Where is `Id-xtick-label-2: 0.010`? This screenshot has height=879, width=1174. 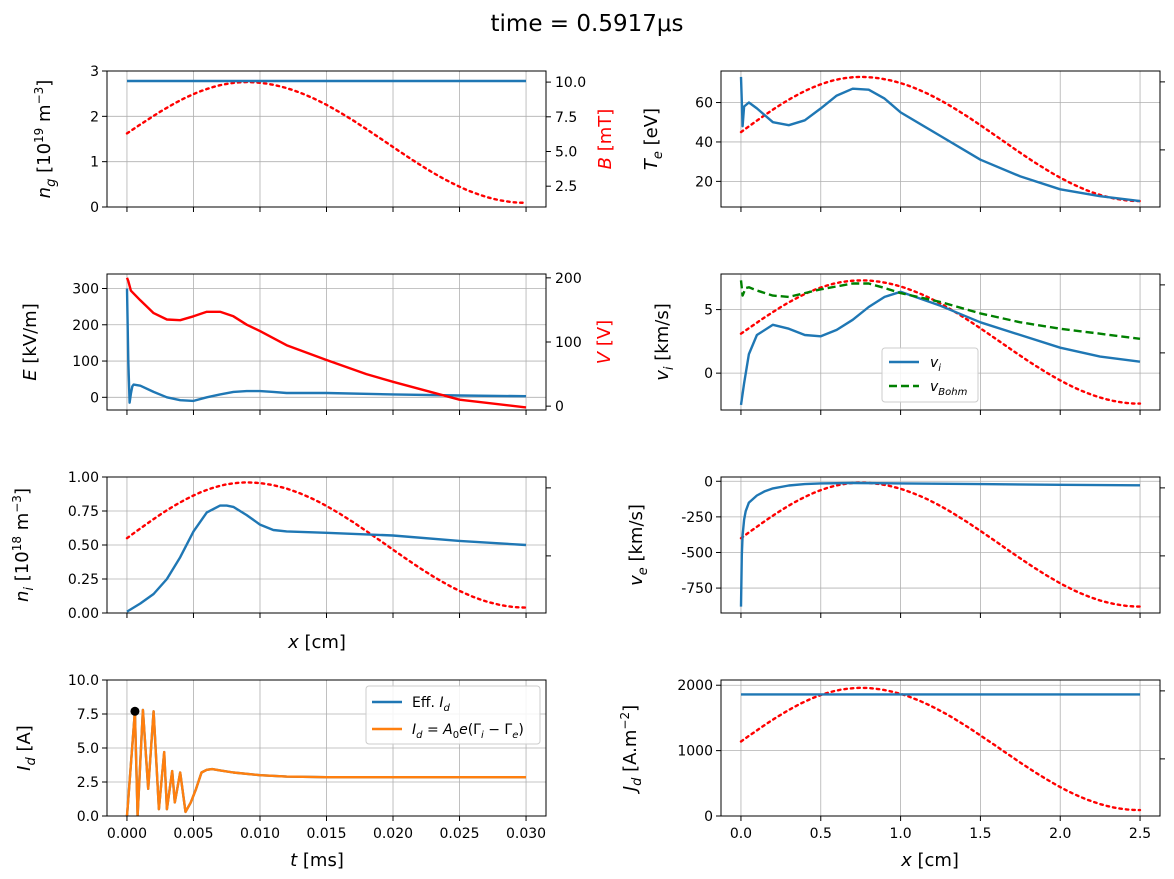
Id-xtick-label-2: 0.010 is located at coordinates (260, 834).